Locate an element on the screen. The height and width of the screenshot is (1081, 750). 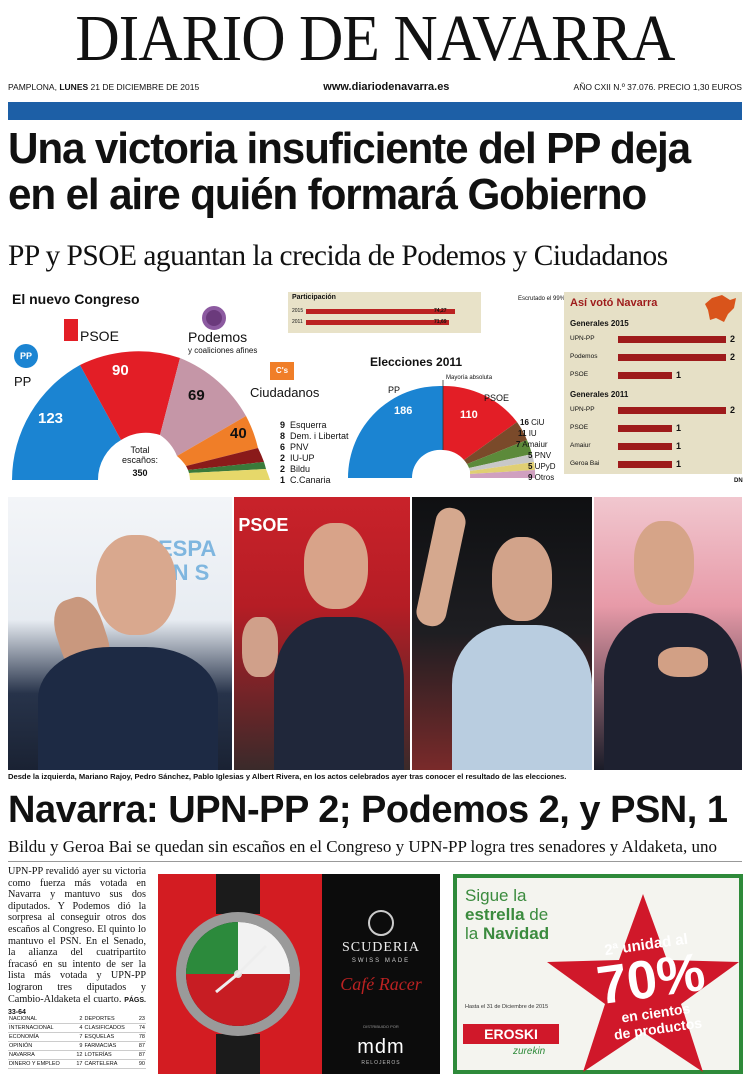
minor-party-row: 9 Esquerra is located at coordinates (303, 425).